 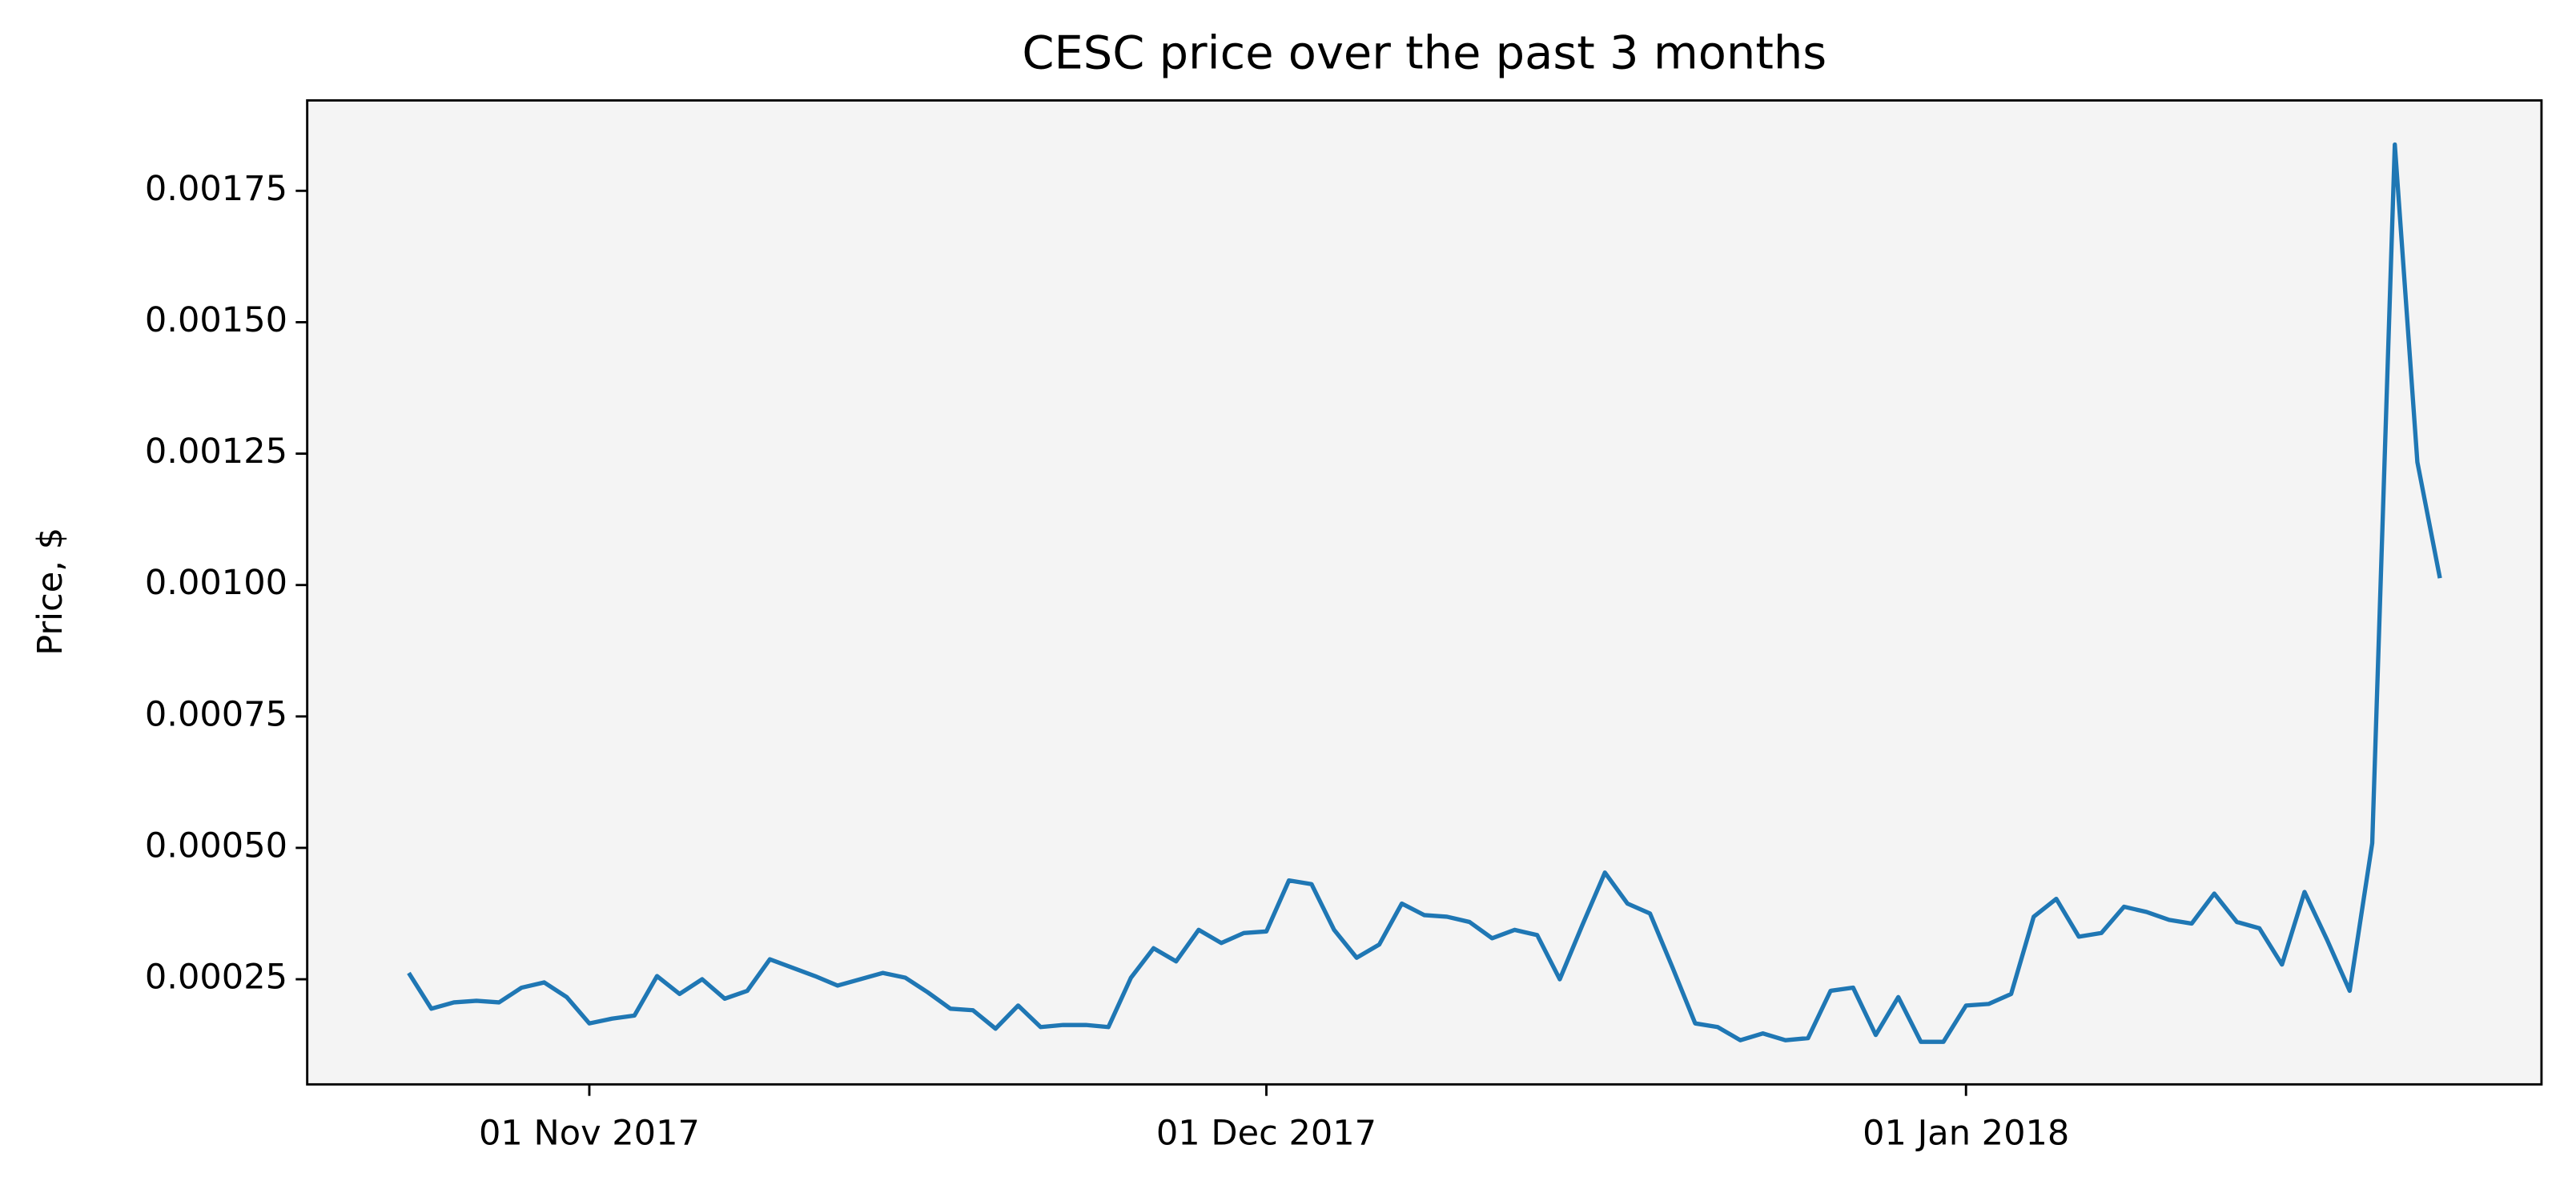 I want to click on y-tick-label: 0.00075, so click(x=216, y=714).